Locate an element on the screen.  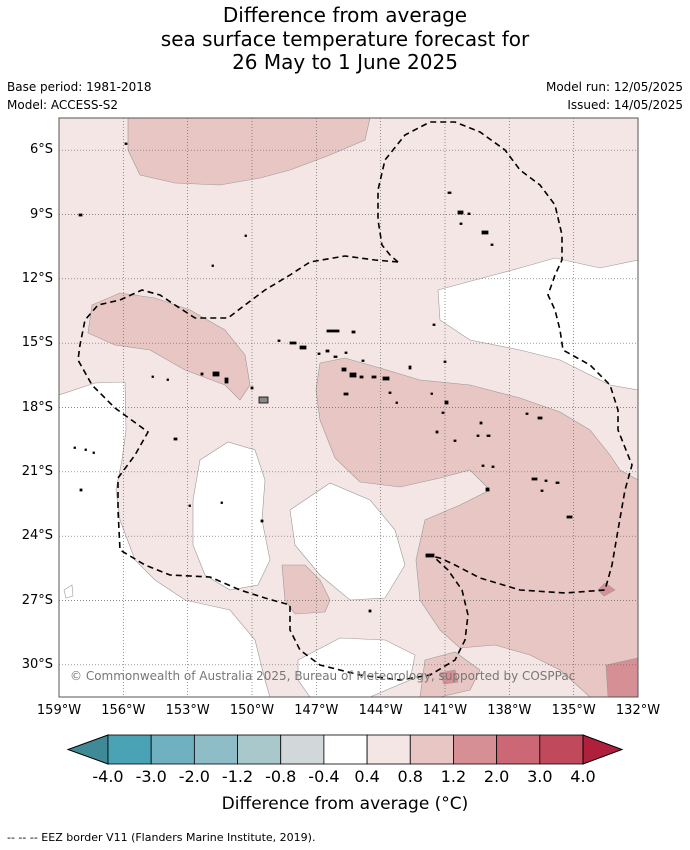
colorbar-upper-arrow is located at coordinates (603, 749).